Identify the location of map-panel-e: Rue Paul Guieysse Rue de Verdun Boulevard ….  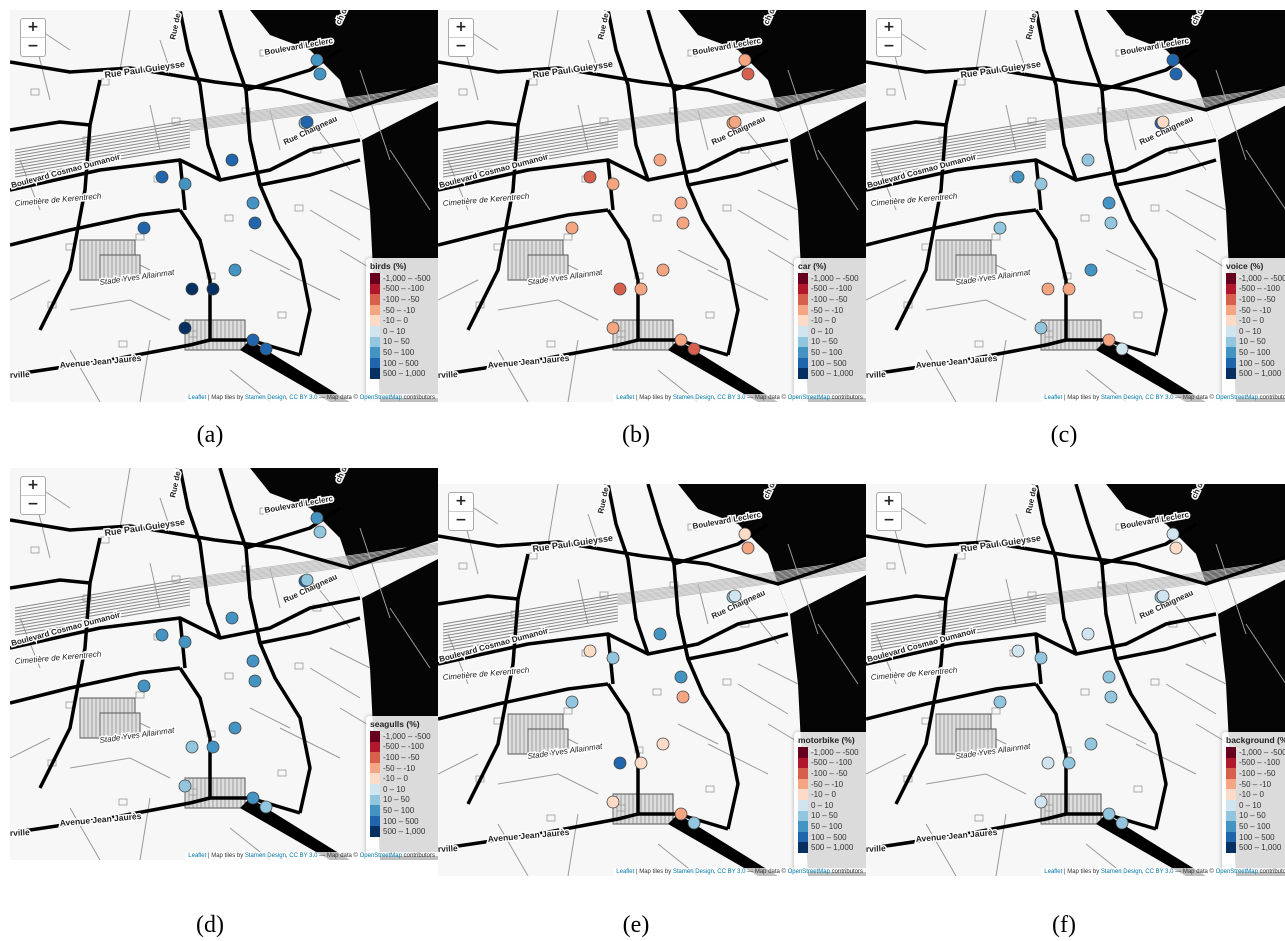
(652, 680).